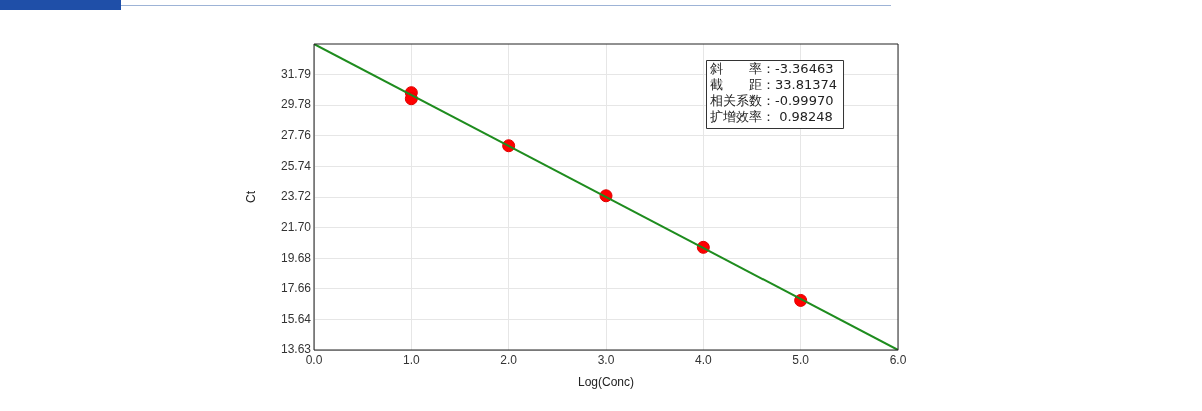 The width and height of the screenshot is (1202, 411). I want to click on y-tick-label: 27.76, so click(296, 135).